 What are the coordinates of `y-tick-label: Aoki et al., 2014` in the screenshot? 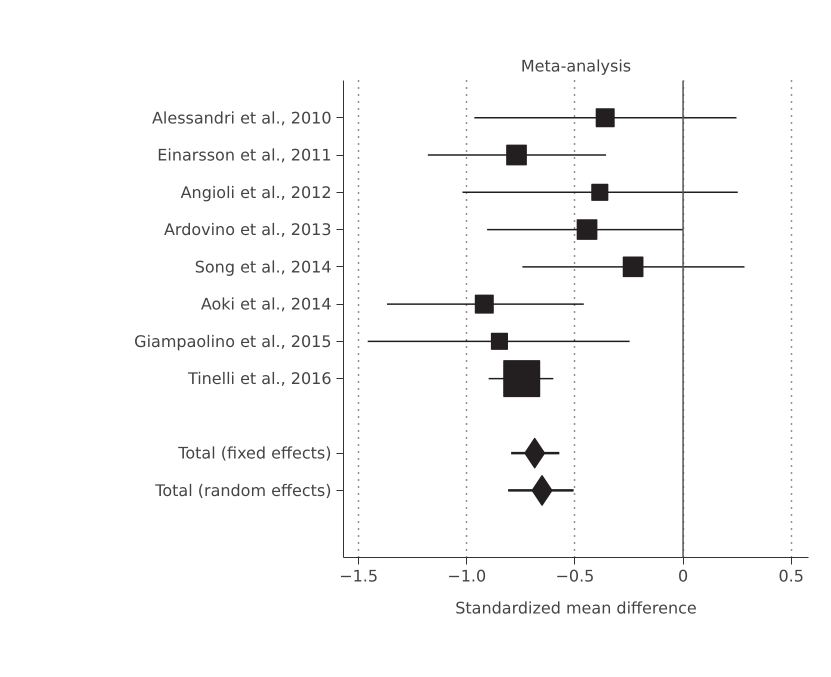 It's located at (266, 304).